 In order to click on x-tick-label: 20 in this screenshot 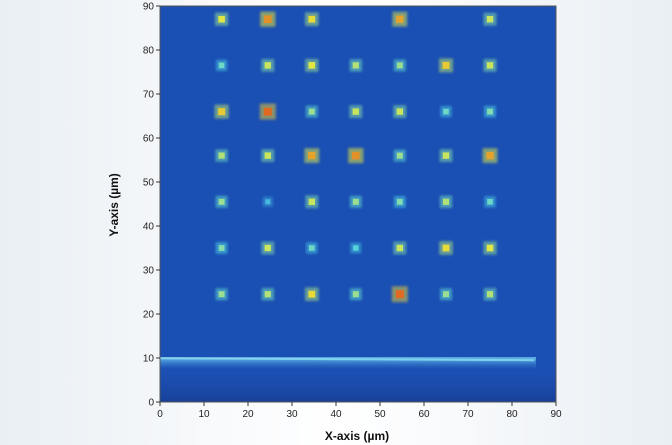, I will do `click(248, 414)`.